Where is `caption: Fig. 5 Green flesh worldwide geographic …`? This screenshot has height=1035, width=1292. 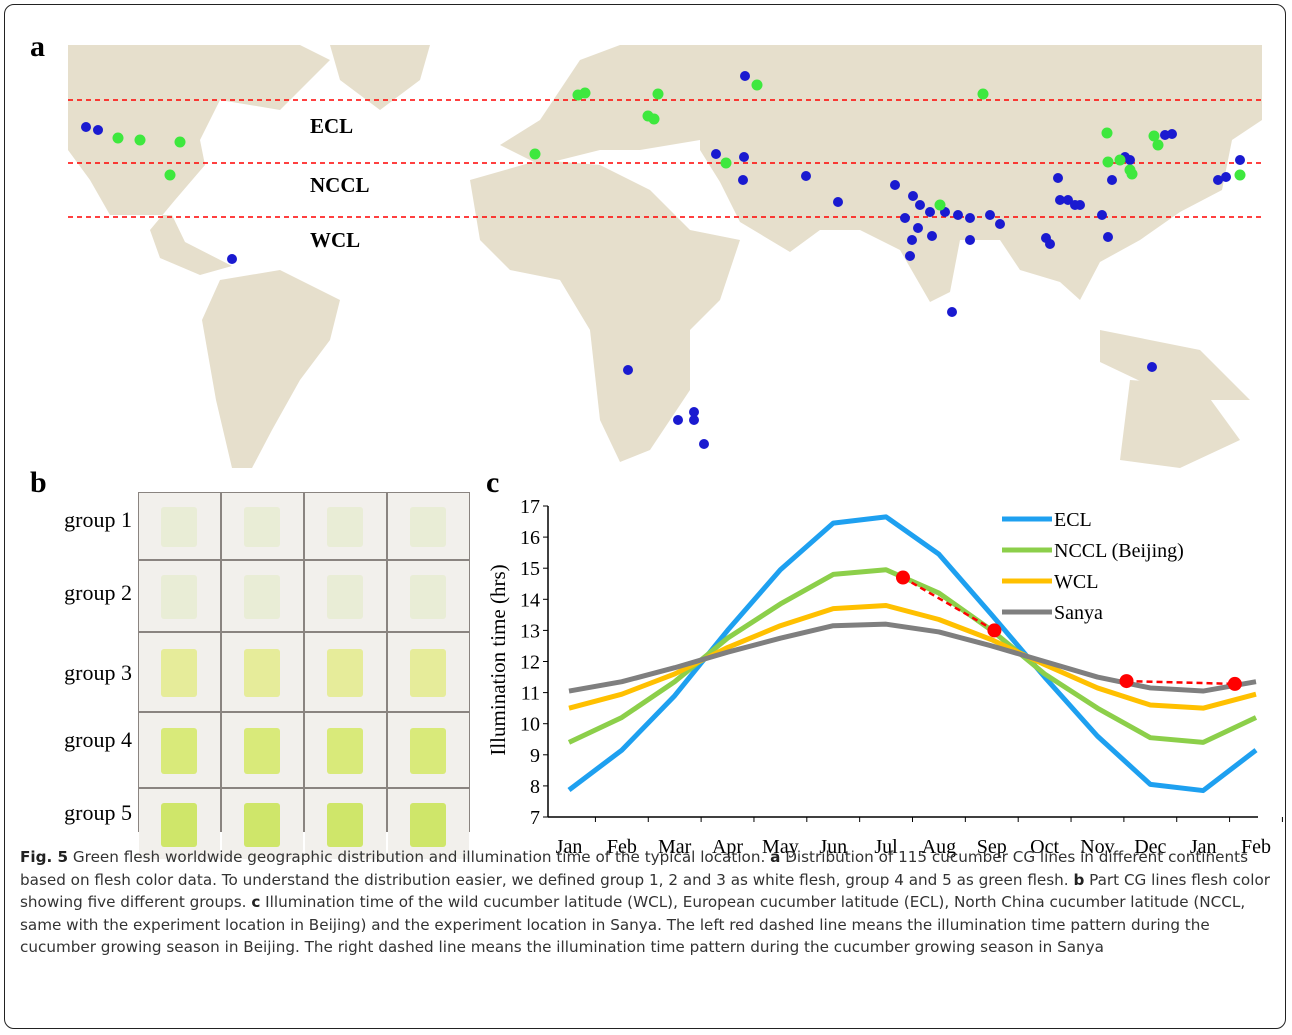
caption: Fig. 5 Green flesh worldwide geographic … is located at coordinates (645, 902).